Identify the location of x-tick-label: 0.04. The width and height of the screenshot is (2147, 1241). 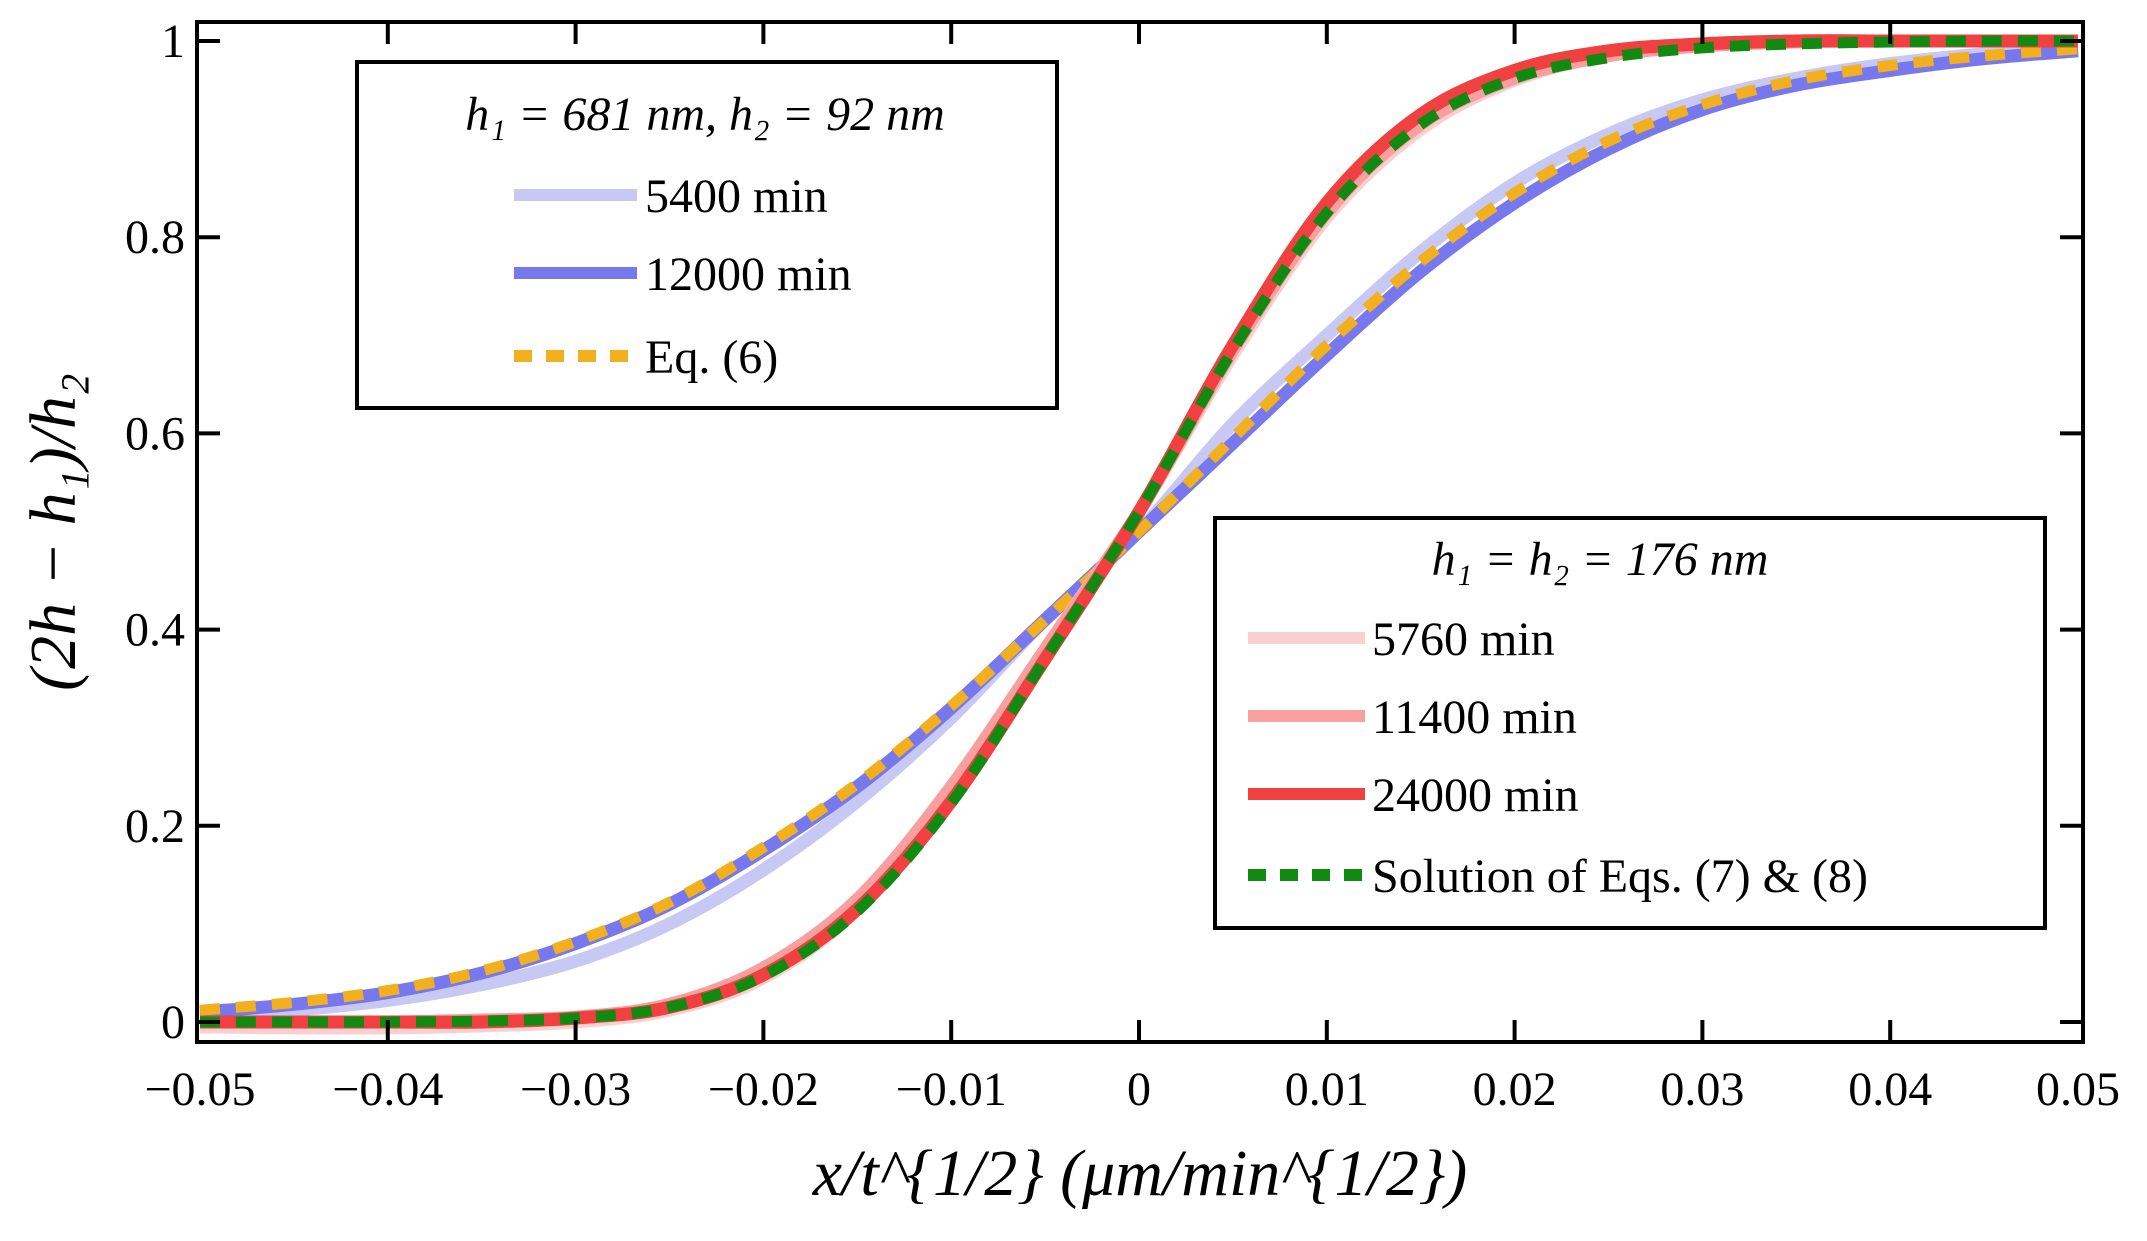
(1890, 1089).